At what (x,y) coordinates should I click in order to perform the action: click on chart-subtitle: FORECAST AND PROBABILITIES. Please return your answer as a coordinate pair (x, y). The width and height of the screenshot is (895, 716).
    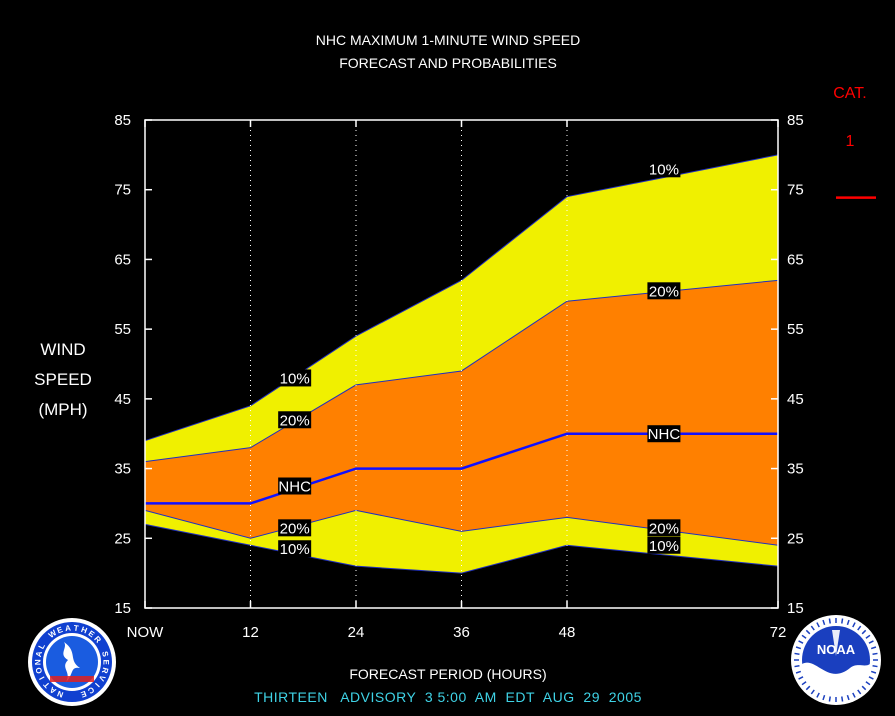
    Looking at the image, I should click on (448, 63).